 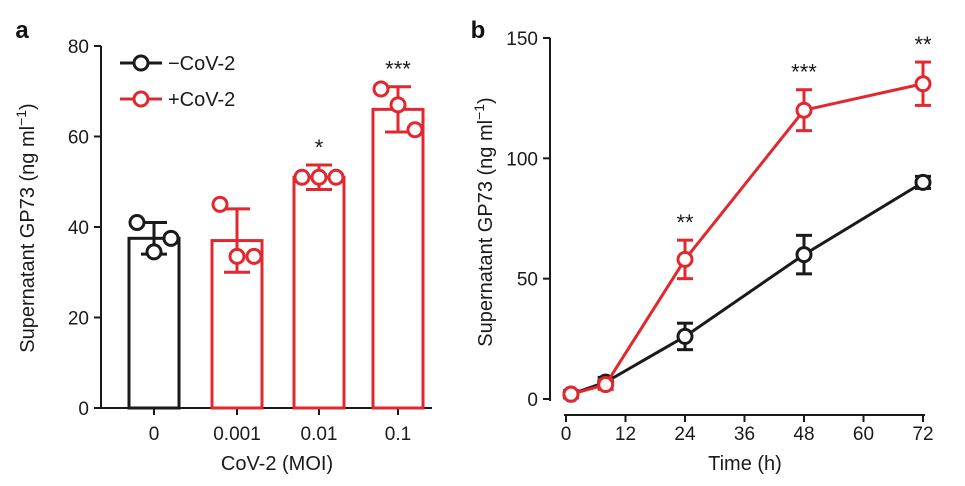 I want to click on legend-label: −CoV-2, so click(x=201, y=64).